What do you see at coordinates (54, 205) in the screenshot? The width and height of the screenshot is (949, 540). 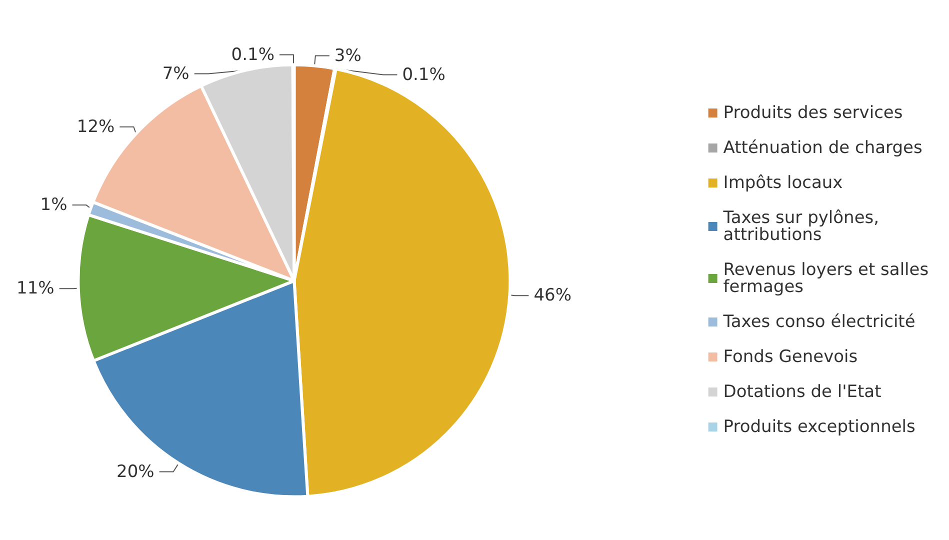 I see `data-label: 1%` at bounding box center [54, 205].